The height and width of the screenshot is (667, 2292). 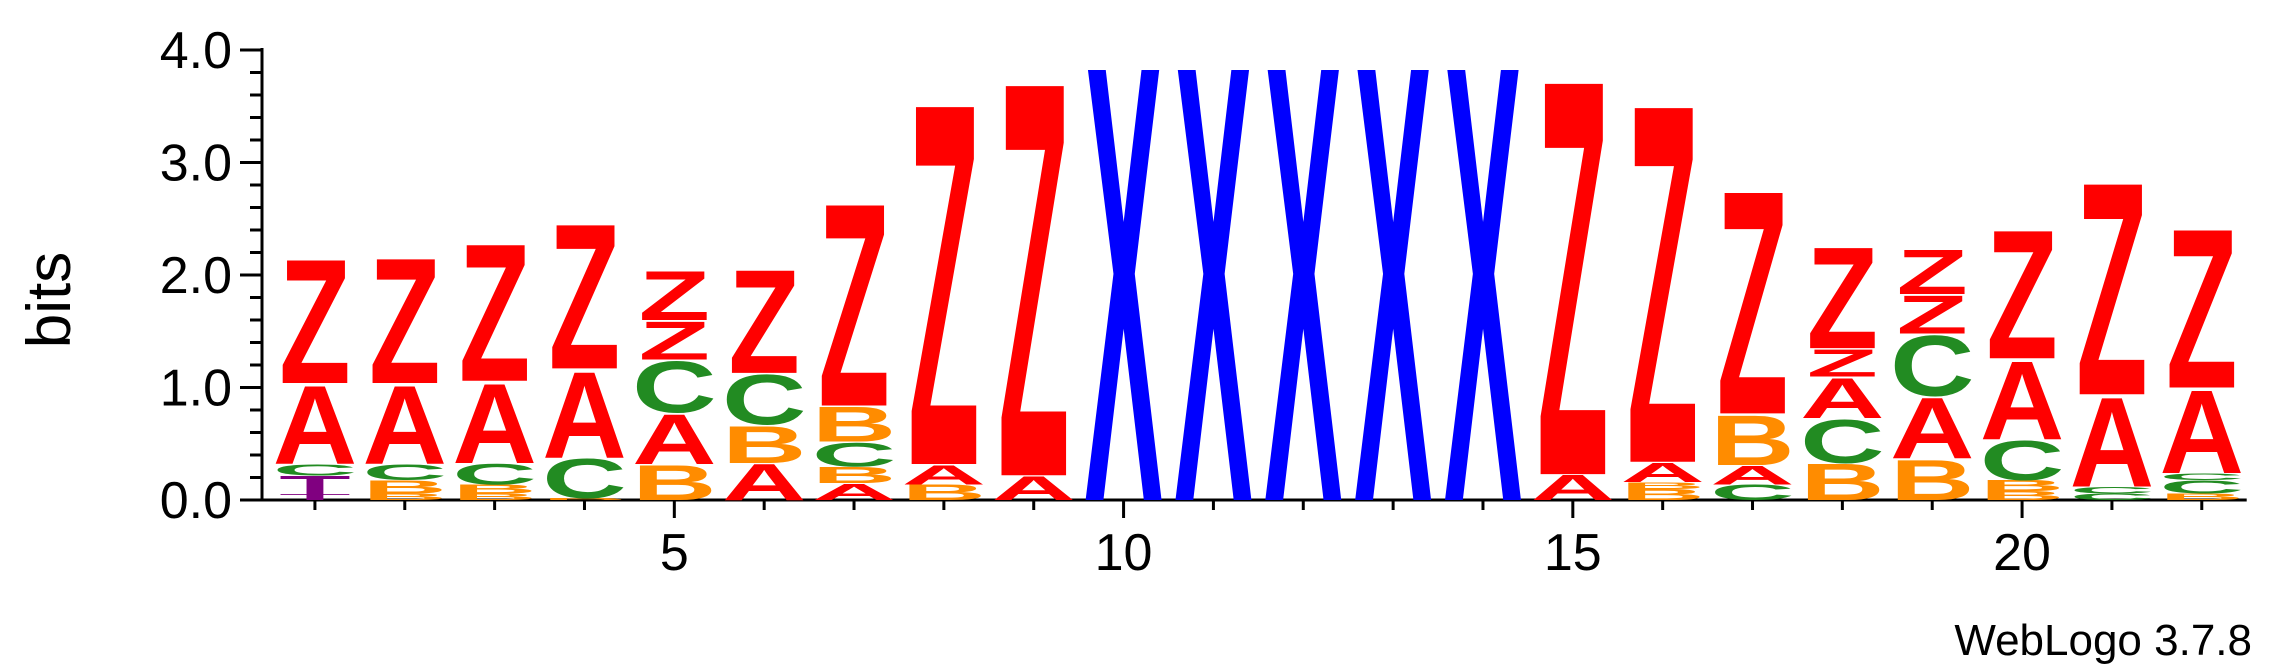 What do you see at coordinates (2022, 553) in the screenshot?
I see `x-tick-label: 20` at bounding box center [2022, 553].